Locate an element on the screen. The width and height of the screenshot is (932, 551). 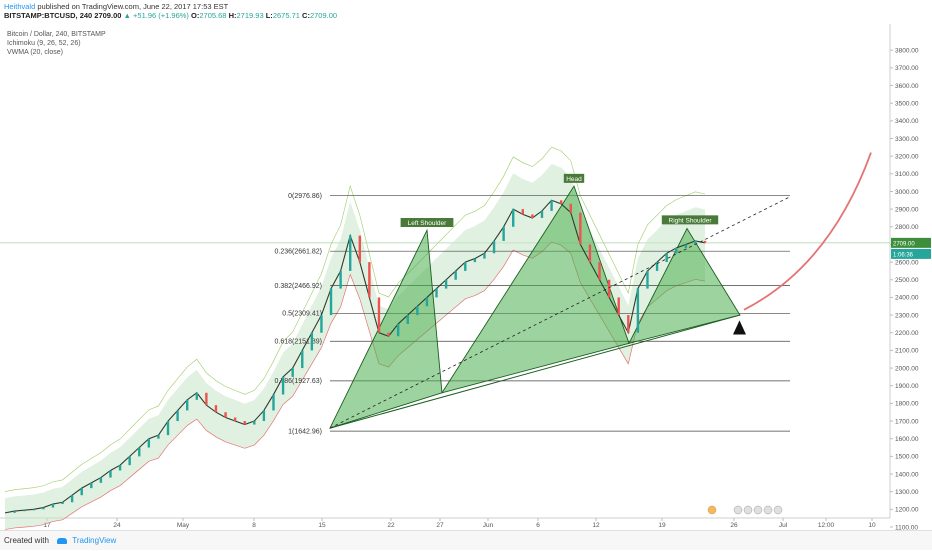
high-label: H: is located at coordinates (232, 15).